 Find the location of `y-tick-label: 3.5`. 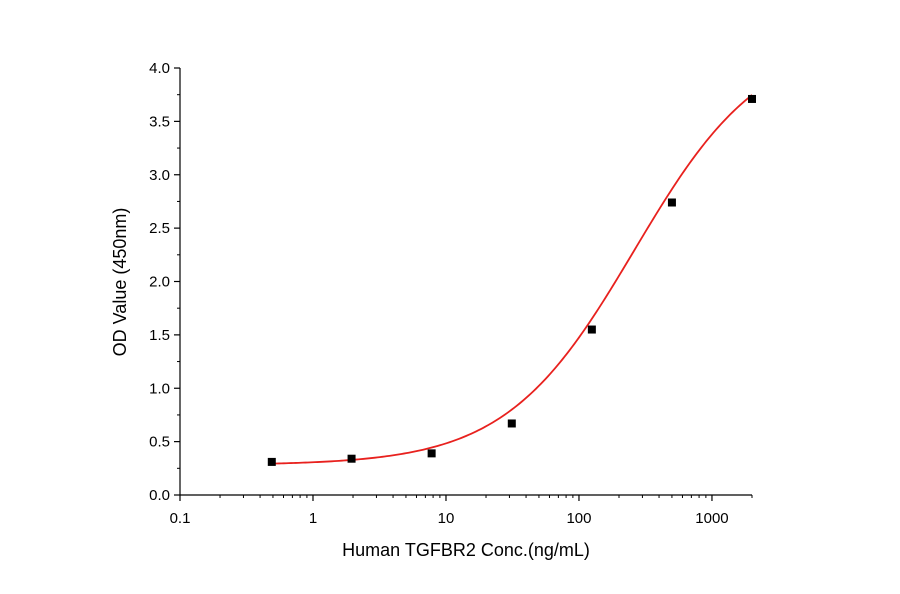

y-tick-label: 3.5 is located at coordinates (159, 121).